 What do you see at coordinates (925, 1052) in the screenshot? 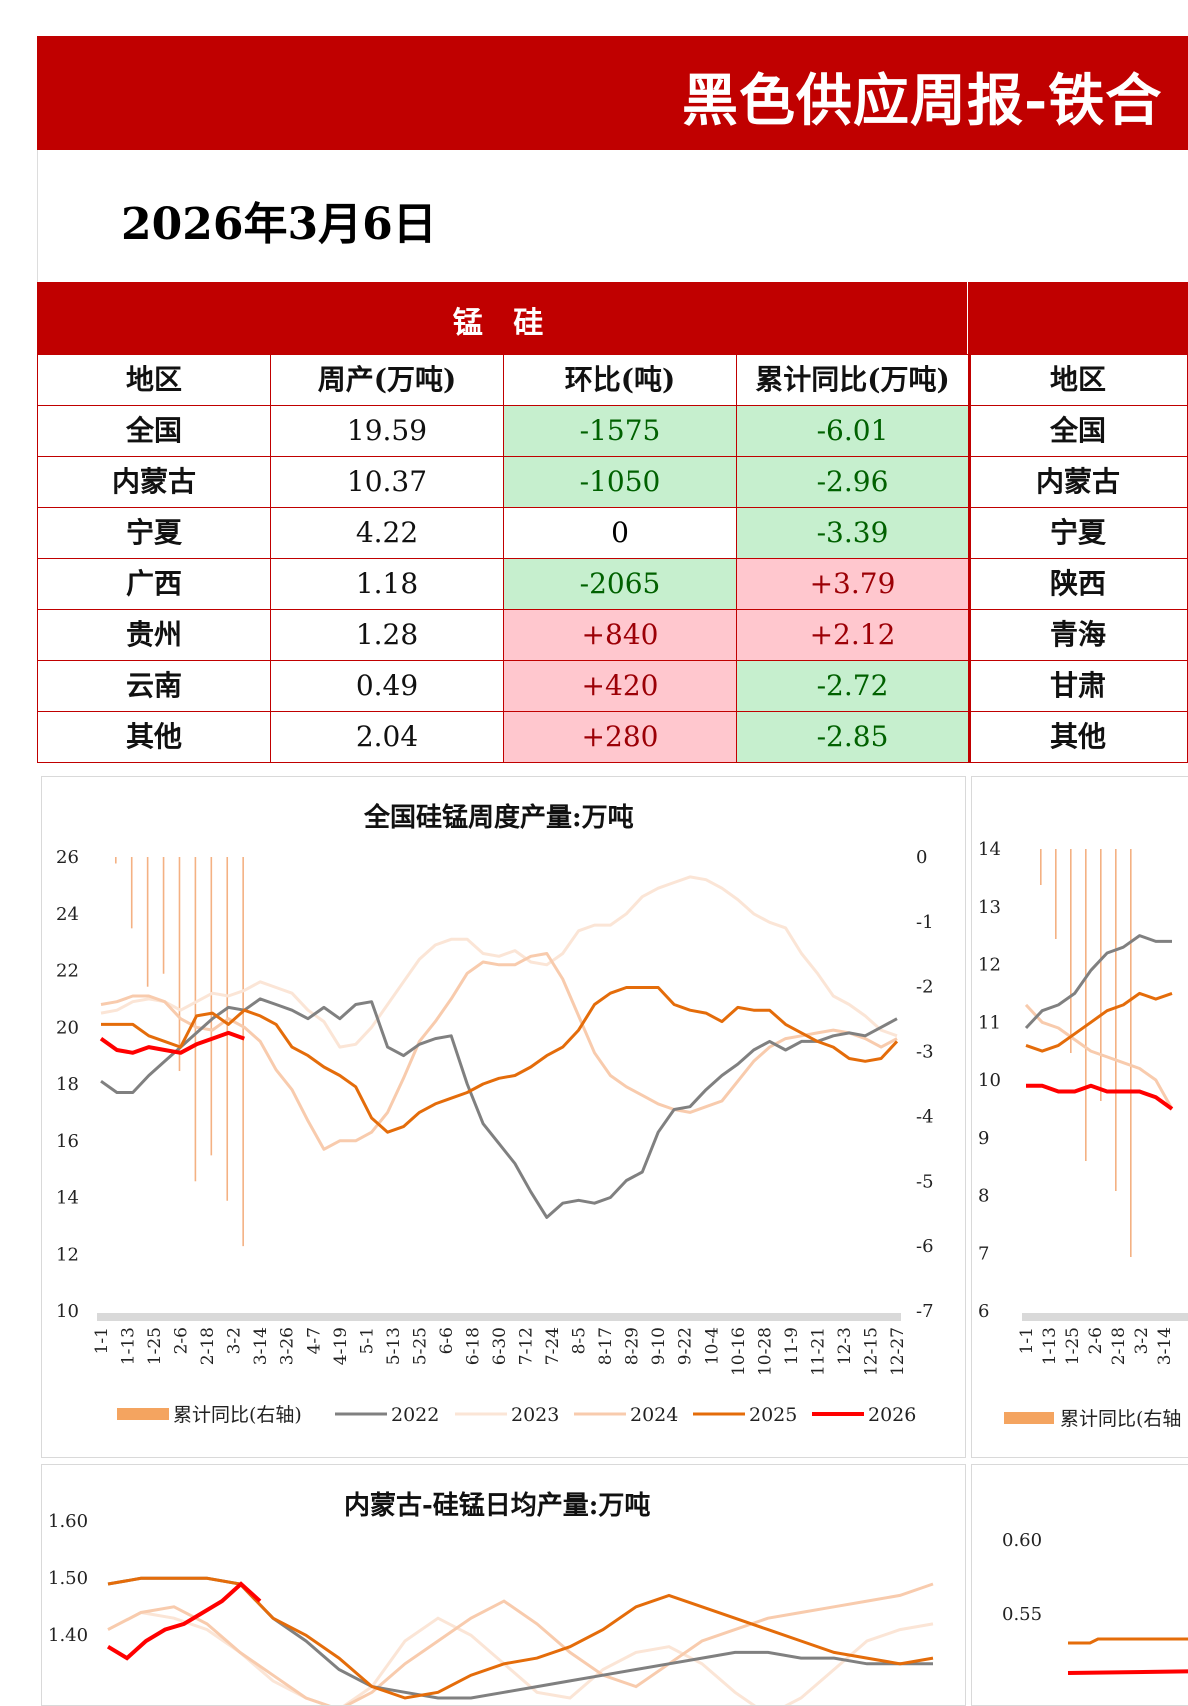
I see `y2-tick-label: -3` at bounding box center [925, 1052].